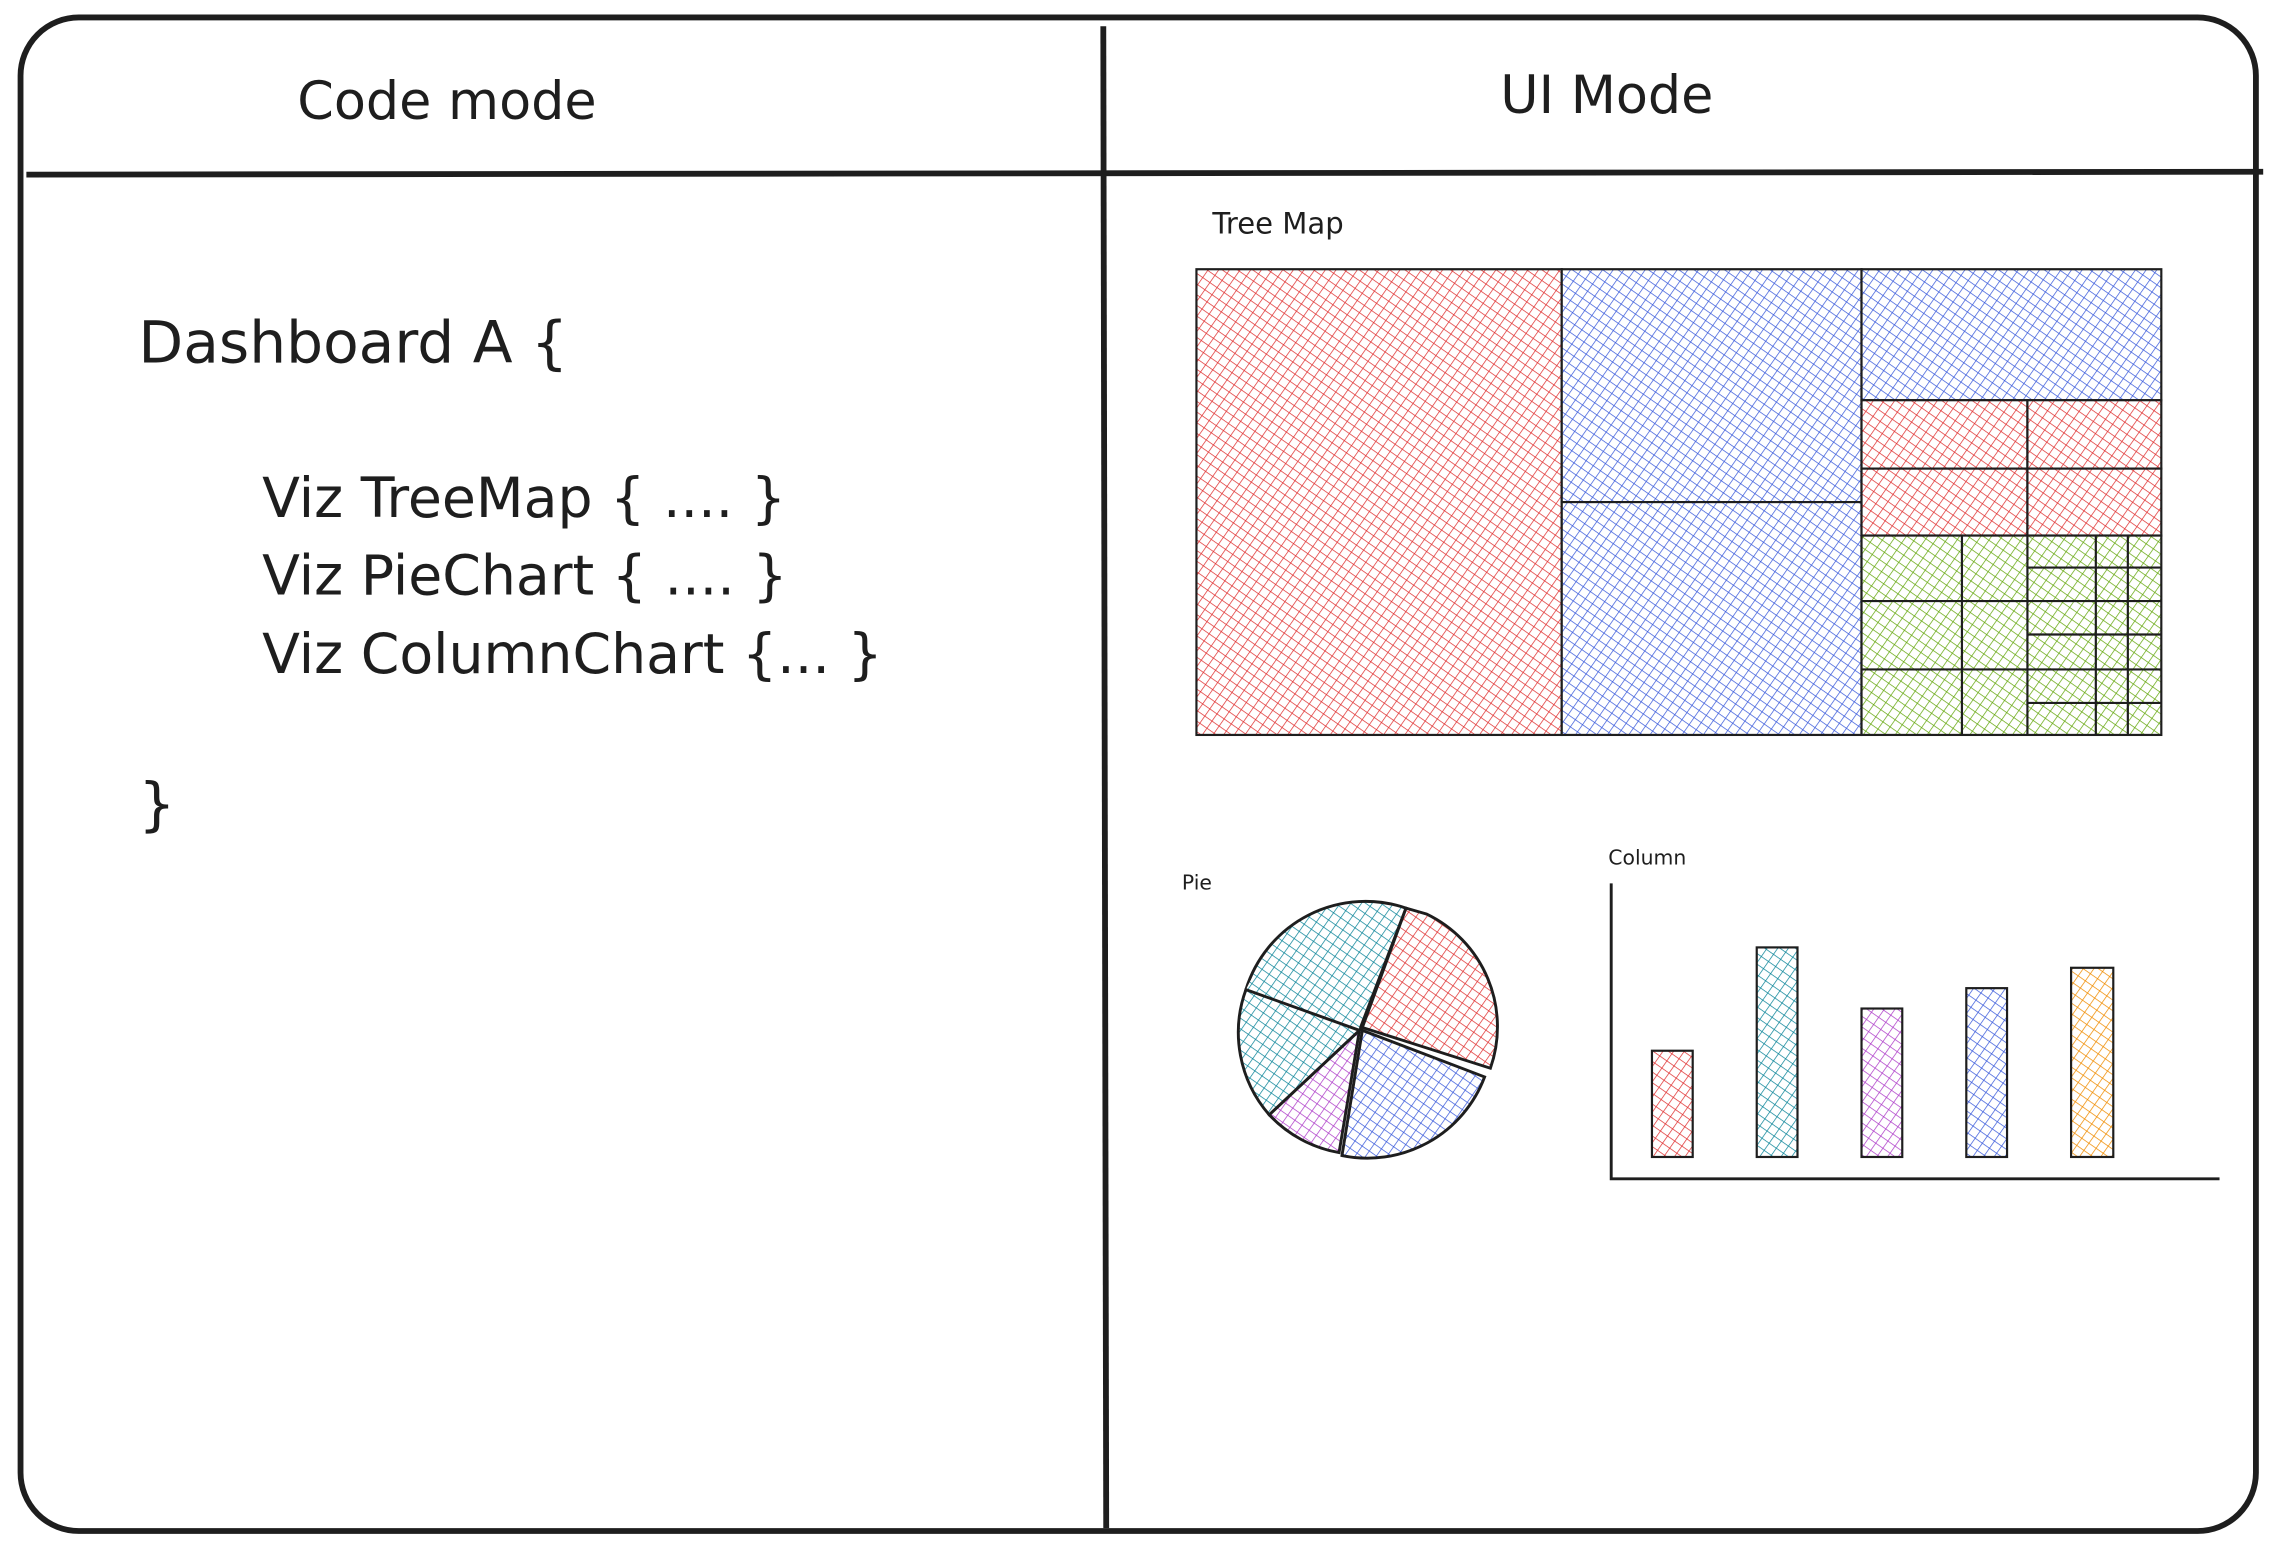 The height and width of the screenshot is (1547, 2275). Describe the element at coordinates (156, 804) in the screenshot. I see `code-line: }` at that location.